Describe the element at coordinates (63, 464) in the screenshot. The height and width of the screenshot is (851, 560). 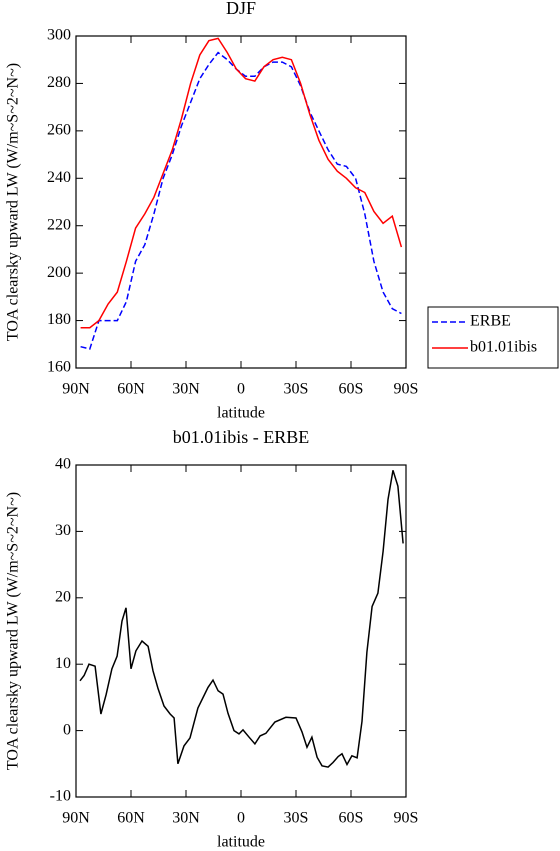
I see `y-tick-label: 40` at that location.